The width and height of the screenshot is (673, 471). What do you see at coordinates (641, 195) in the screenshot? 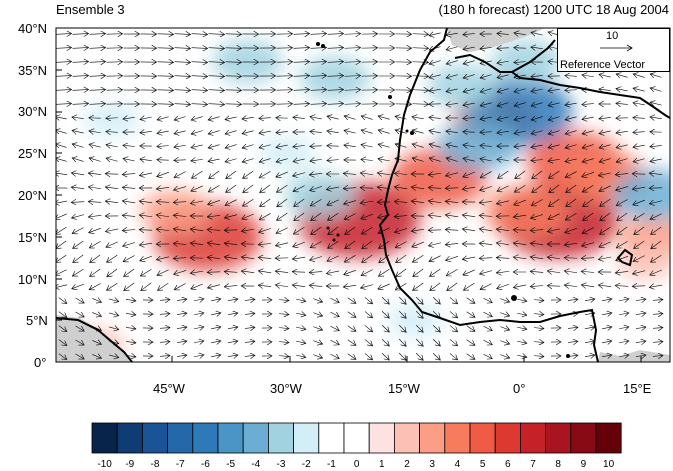
I see `anomaly-blob` at bounding box center [641, 195].